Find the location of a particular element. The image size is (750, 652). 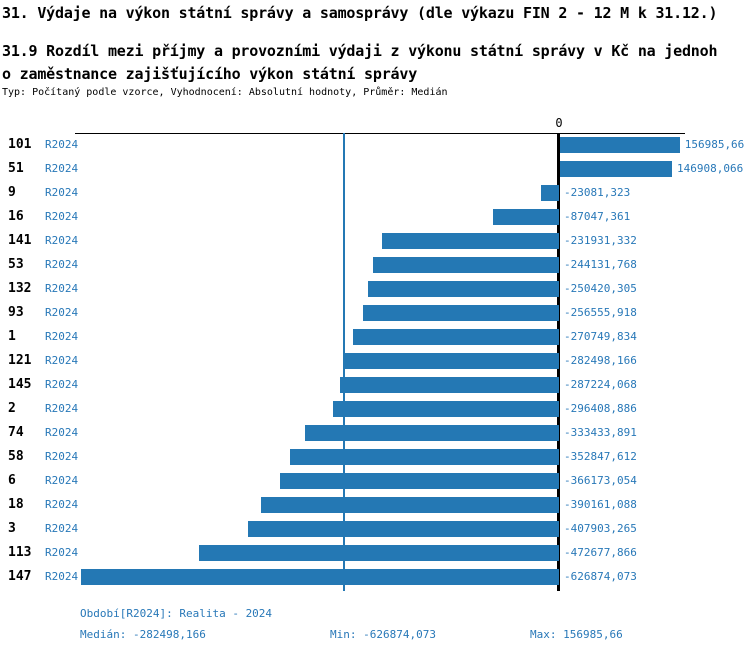

row-id-label: 51 is located at coordinates (16, 168).